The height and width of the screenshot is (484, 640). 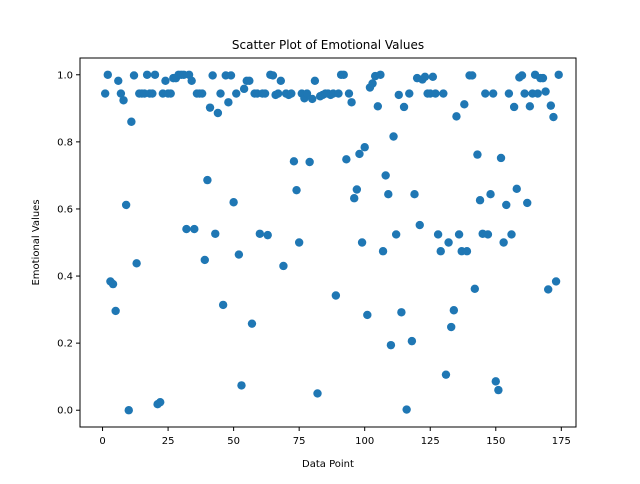 What do you see at coordinates (299, 441) in the screenshot?
I see `x-tick-label: 75` at bounding box center [299, 441].